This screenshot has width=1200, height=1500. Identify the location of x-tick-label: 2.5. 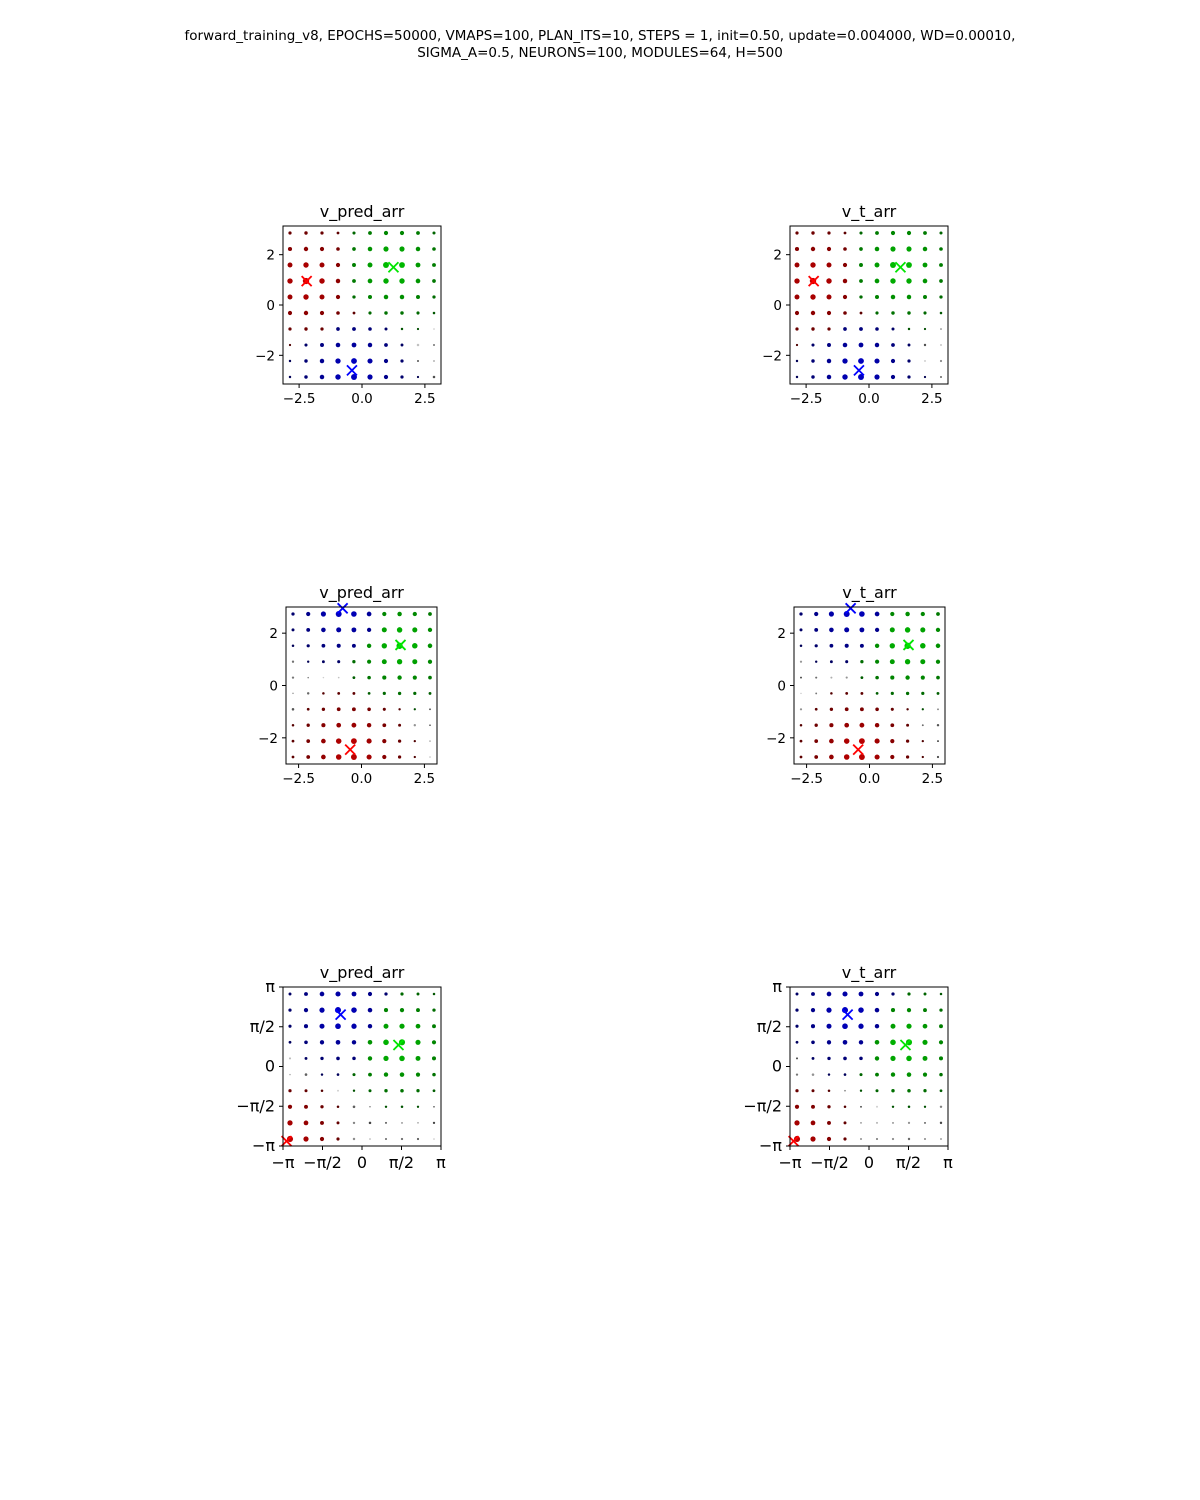
(424, 779).